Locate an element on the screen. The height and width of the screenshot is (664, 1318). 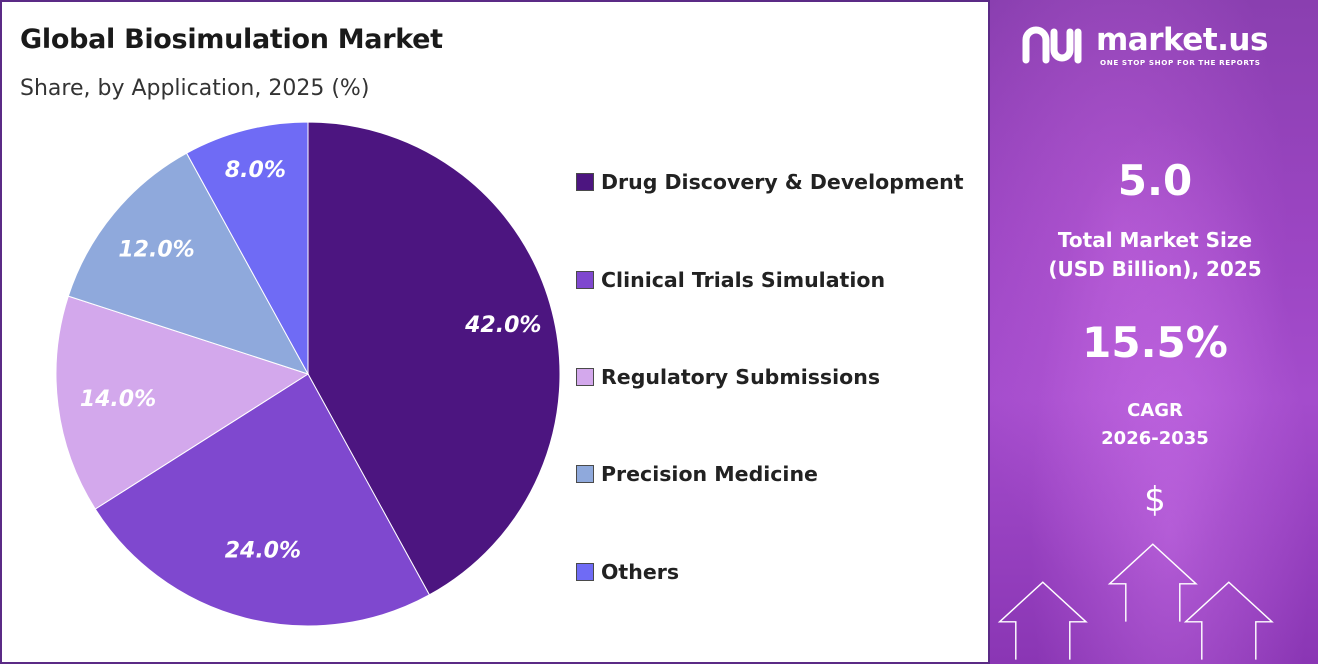
chart-subtitle: Share, by Application, 2025 (%) is located at coordinates (195, 88).